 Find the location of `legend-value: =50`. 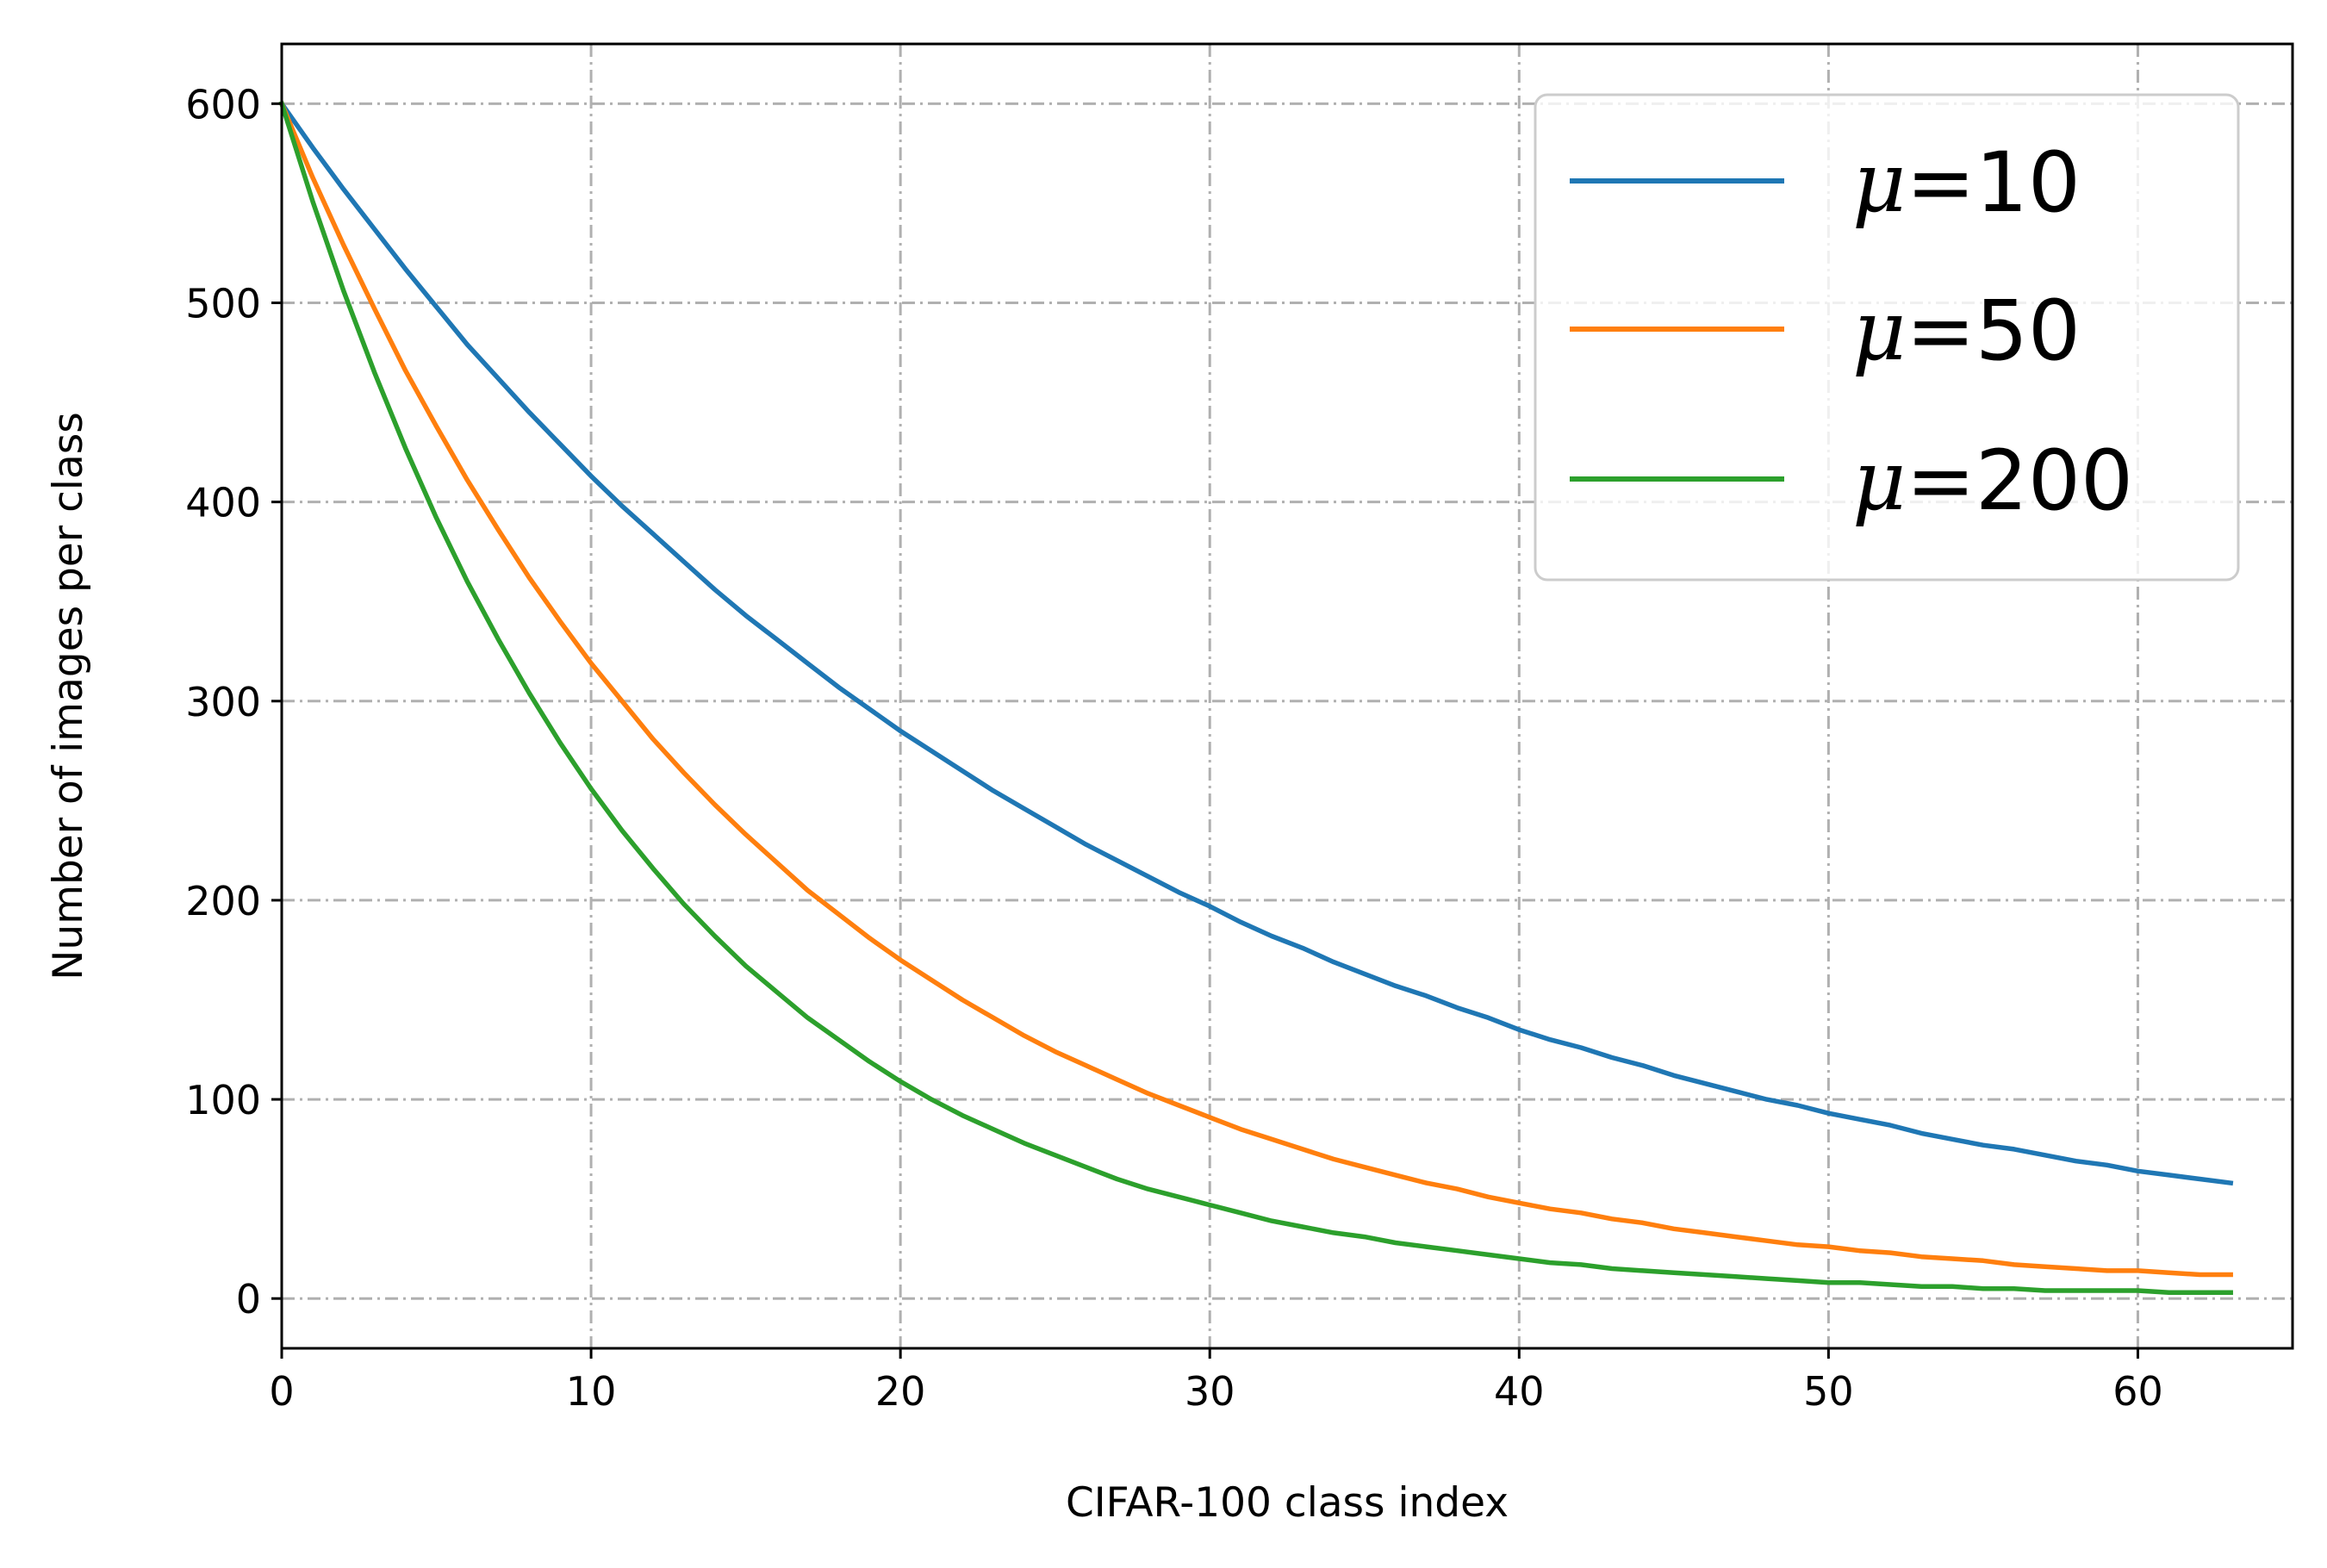

legend-value: =50 is located at coordinates (1993, 331).